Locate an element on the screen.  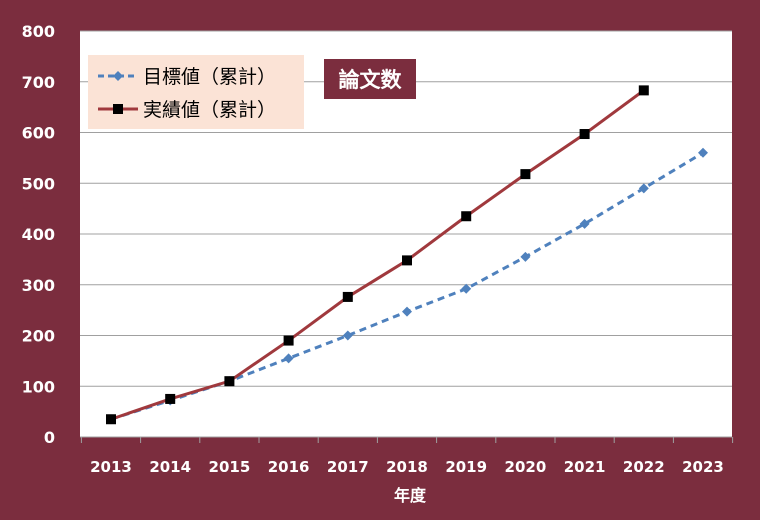
legend-entry: 目標値（累計） is located at coordinates (187, 77).